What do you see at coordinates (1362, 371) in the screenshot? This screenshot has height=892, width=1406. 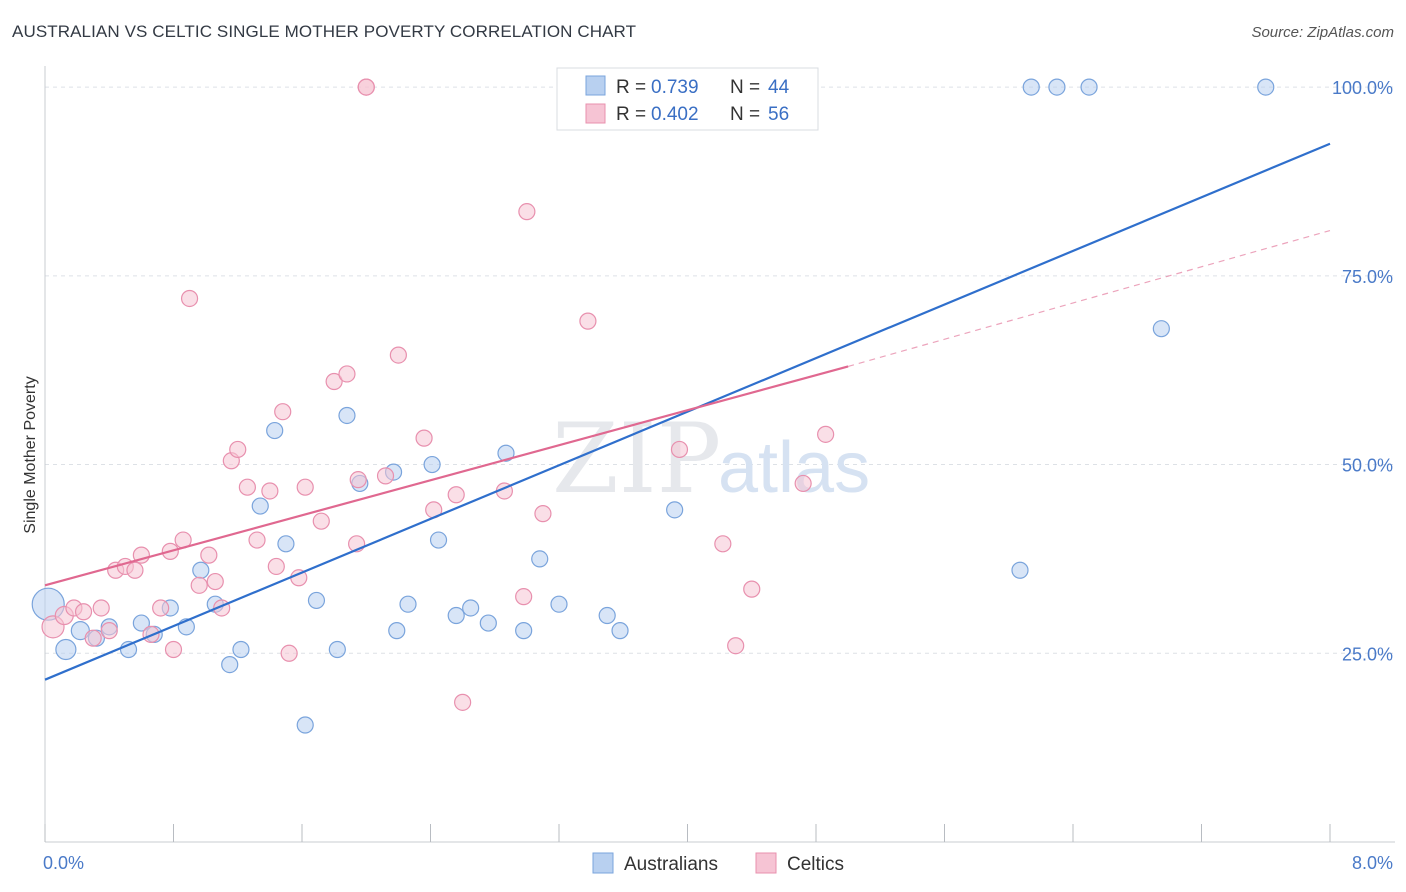 I see `y-tick-labels: 25.0% 50.0% 75.0% 100.0%` at bounding box center [1362, 371].